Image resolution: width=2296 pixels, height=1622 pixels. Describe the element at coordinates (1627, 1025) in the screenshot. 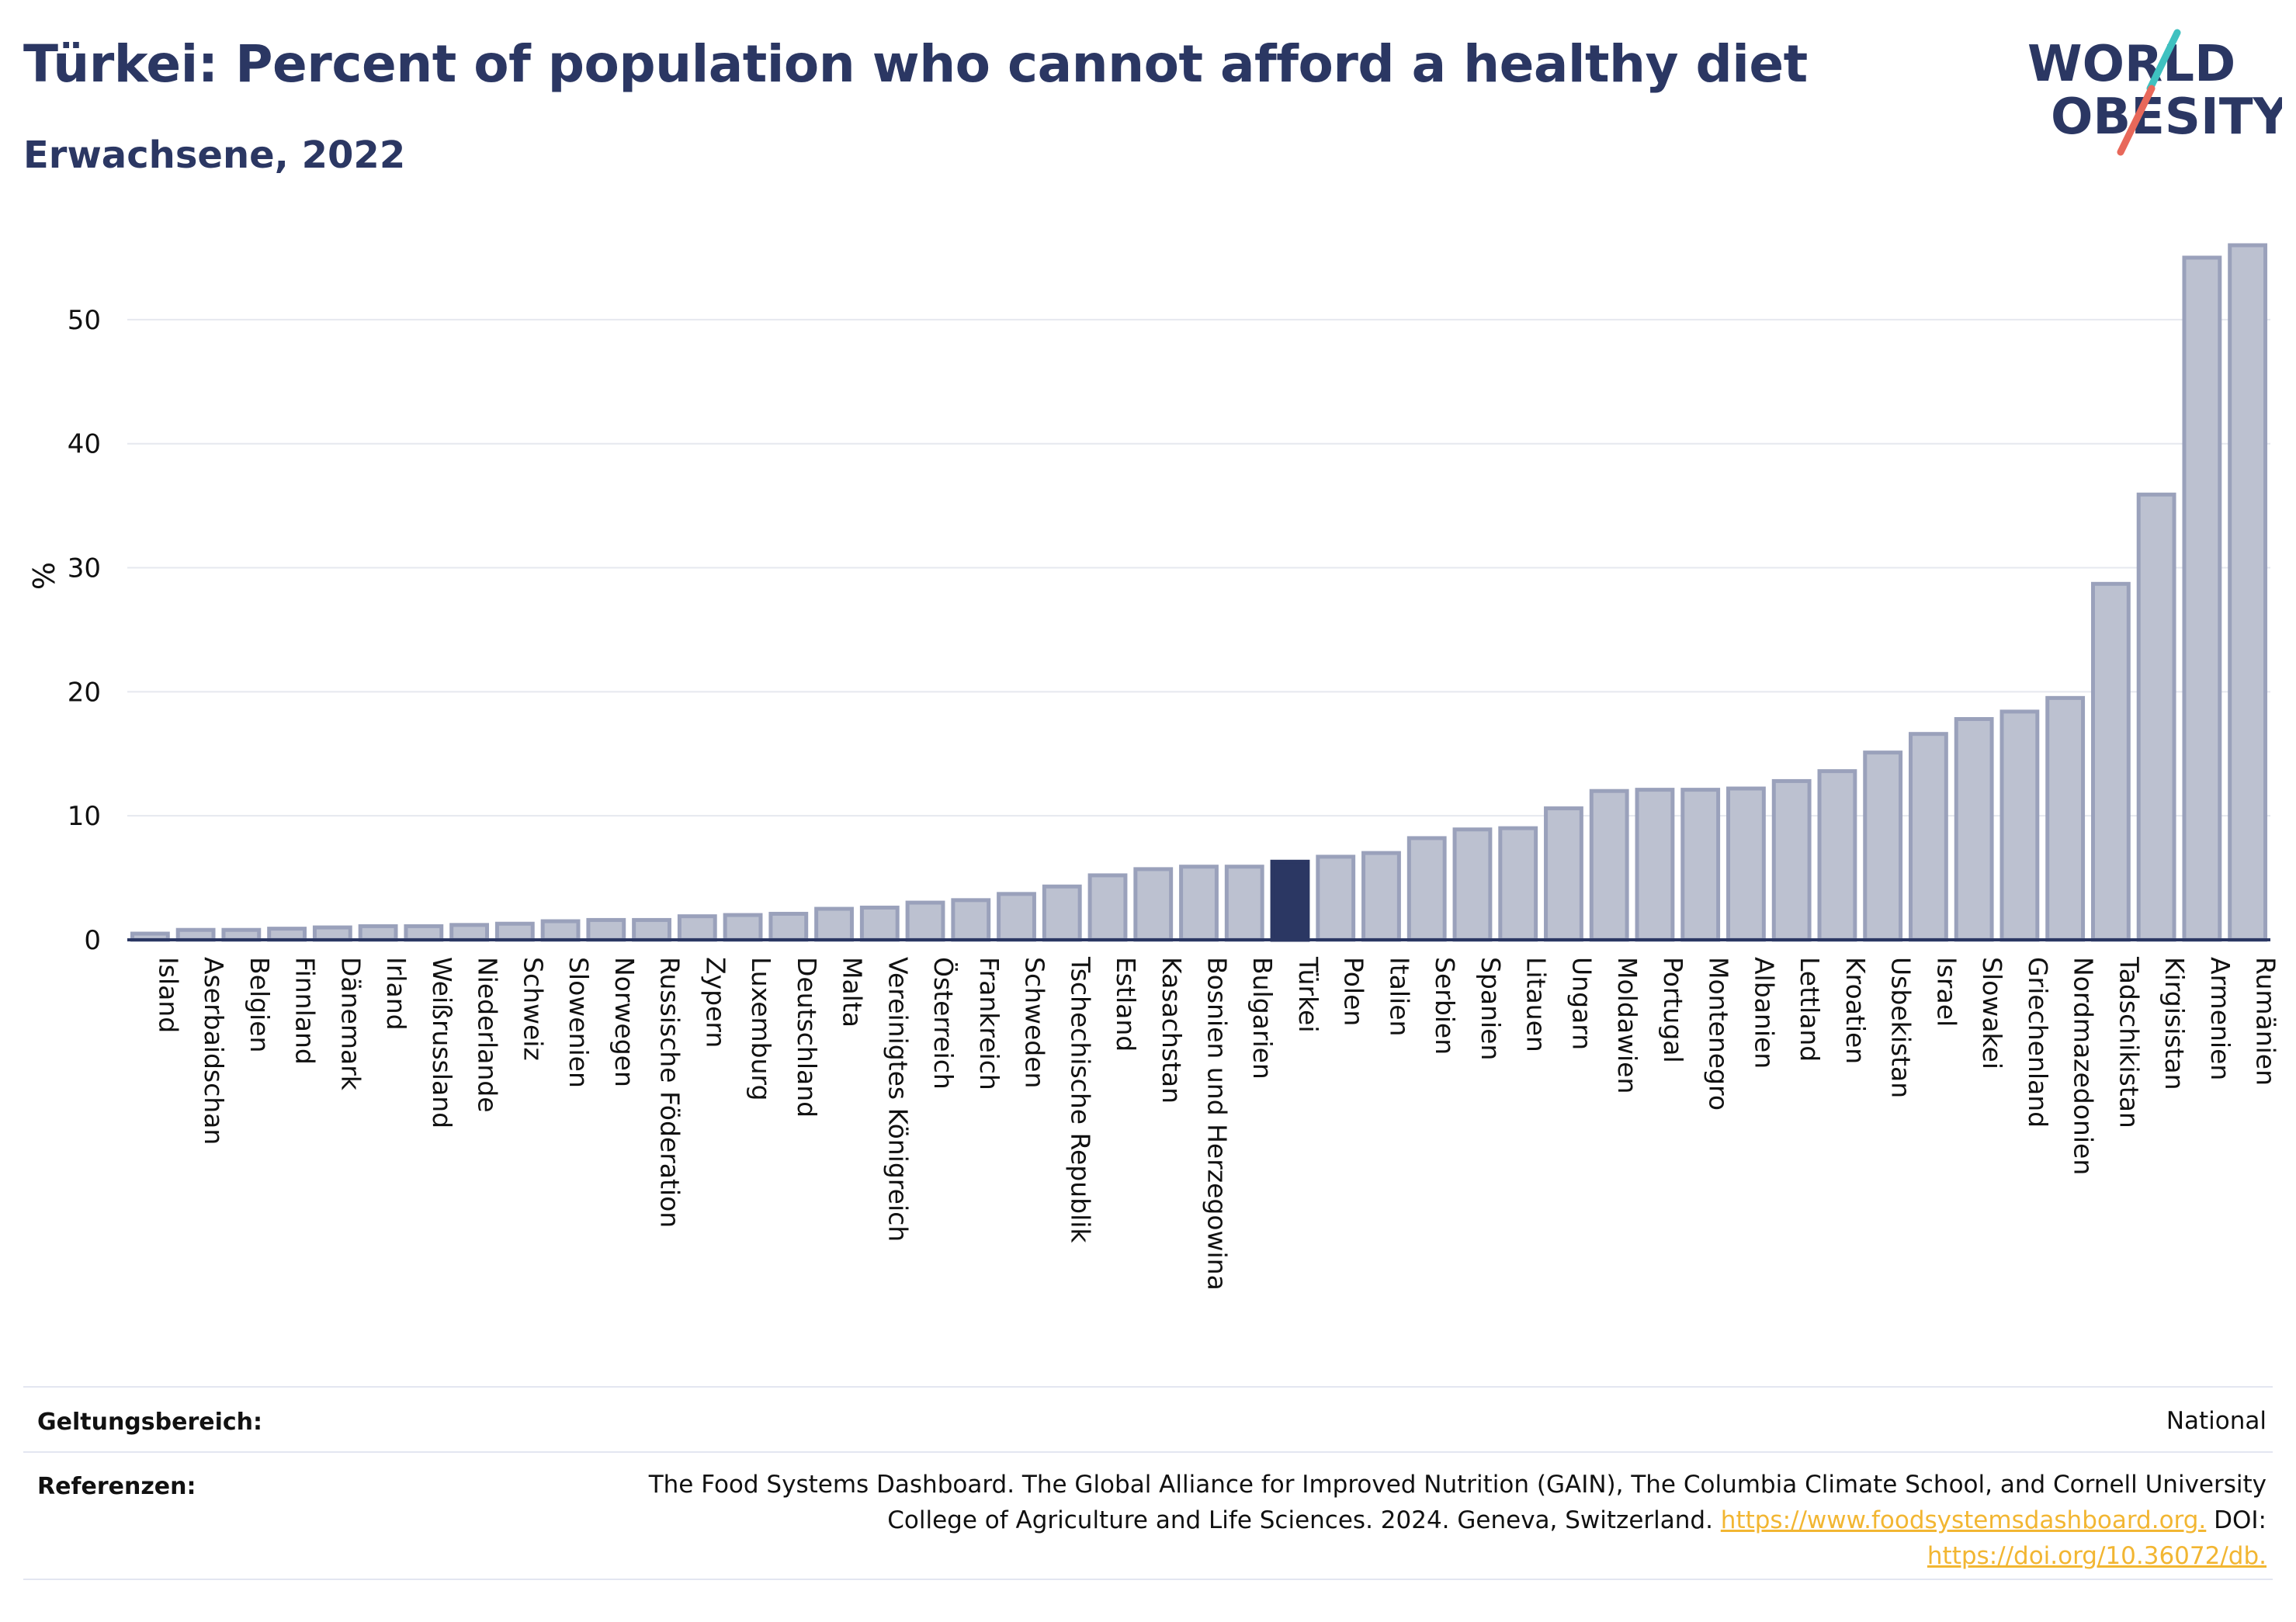

I see `x-tick-label: Moldawien` at that location.